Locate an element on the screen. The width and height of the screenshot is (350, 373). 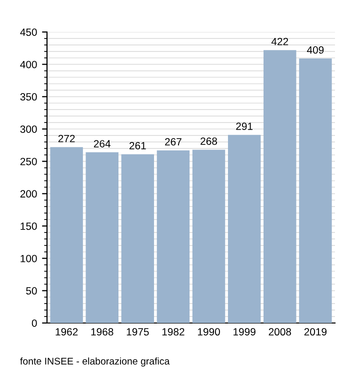
y-tick-label: 450 is located at coordinates (28, 32).